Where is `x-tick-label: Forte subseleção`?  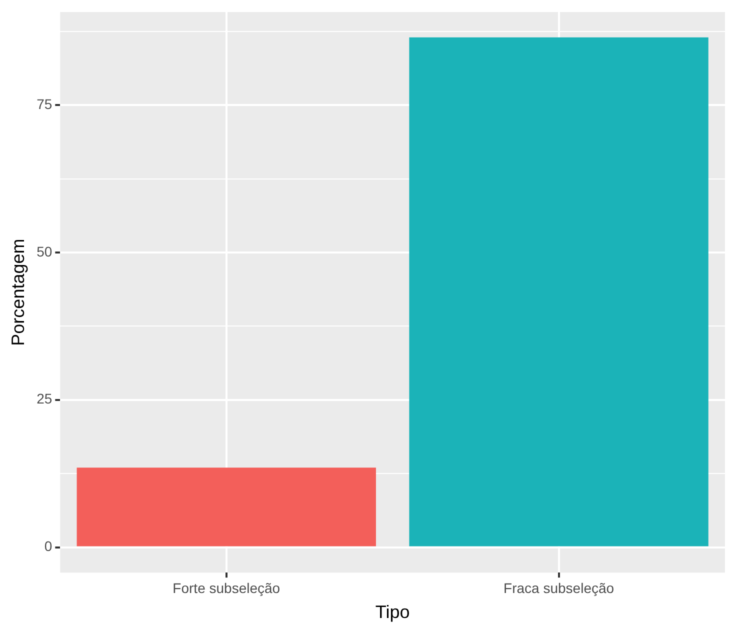
x-tick-label: Forte subseleção is located at coordinates (226, 588).